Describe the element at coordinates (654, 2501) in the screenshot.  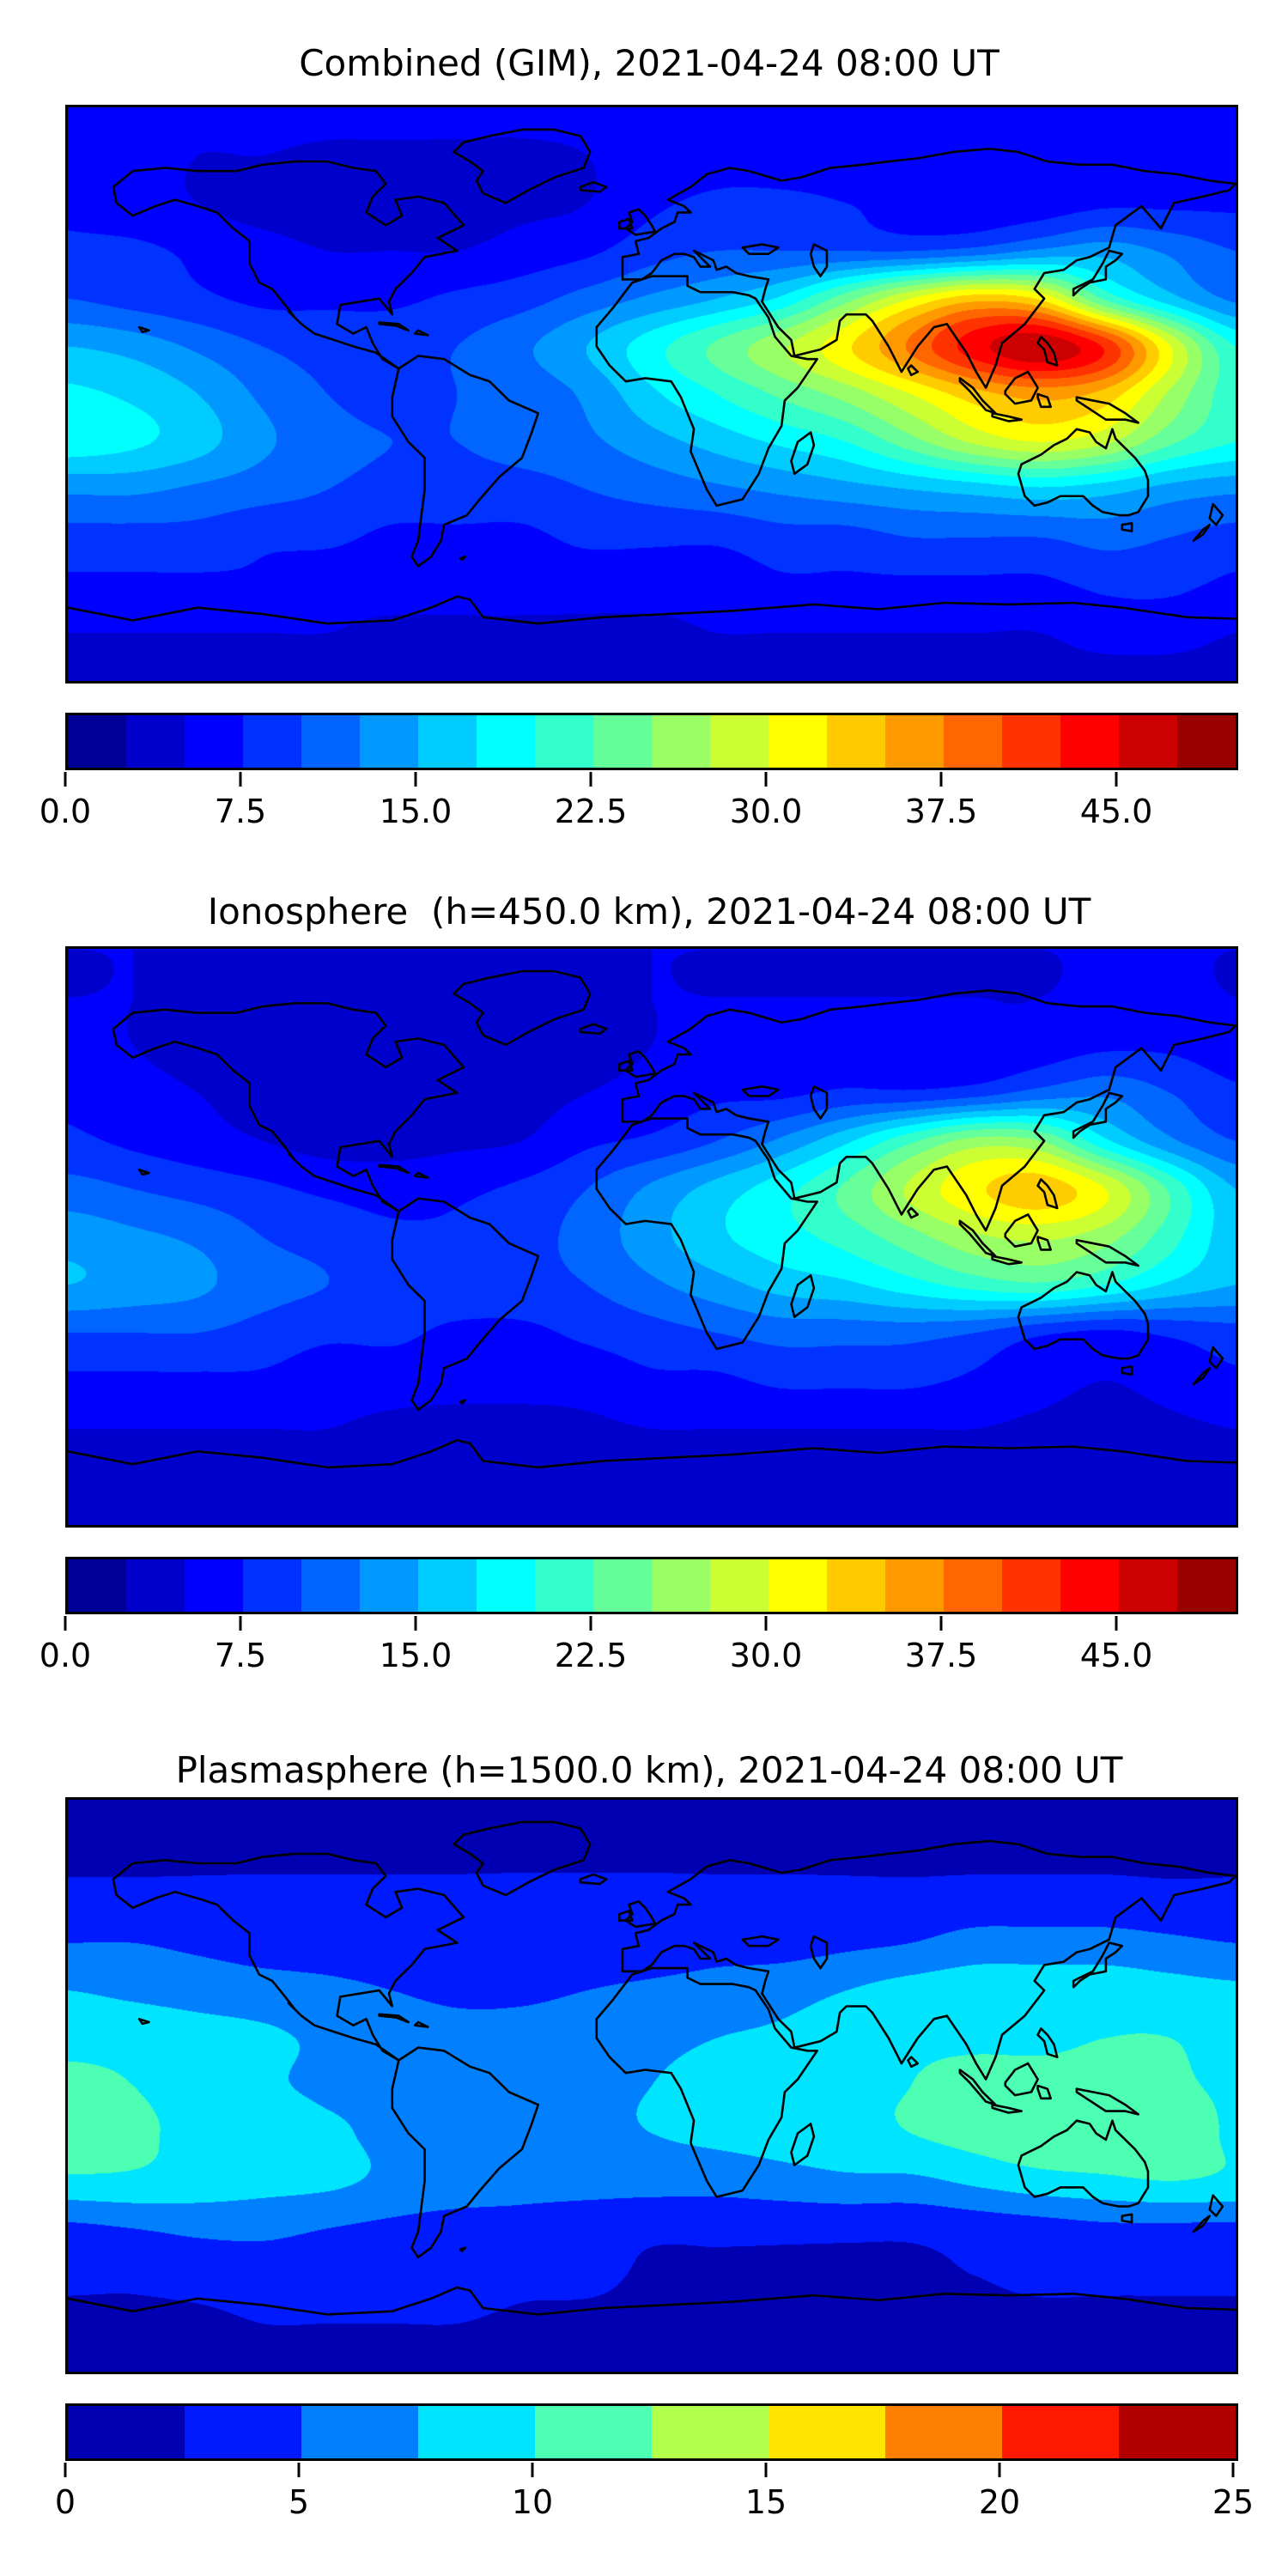
I see `colorbar-ticks-plasmasphere: 0 5 10 15 20 25` at that location.